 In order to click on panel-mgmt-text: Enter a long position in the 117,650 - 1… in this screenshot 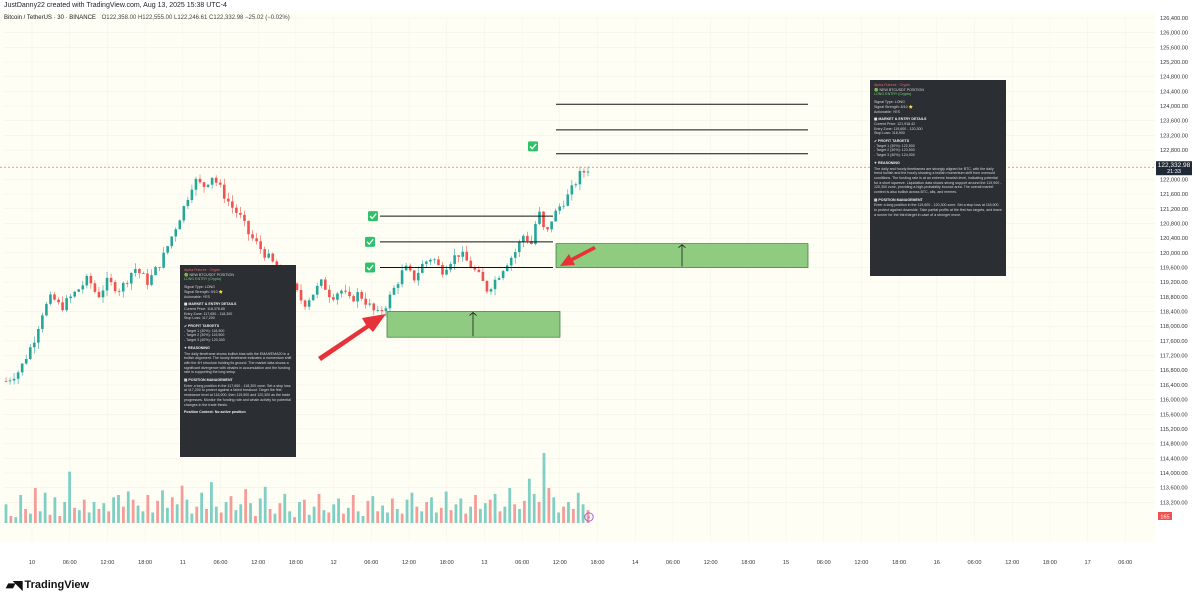, I will do `click(237, 395)`.